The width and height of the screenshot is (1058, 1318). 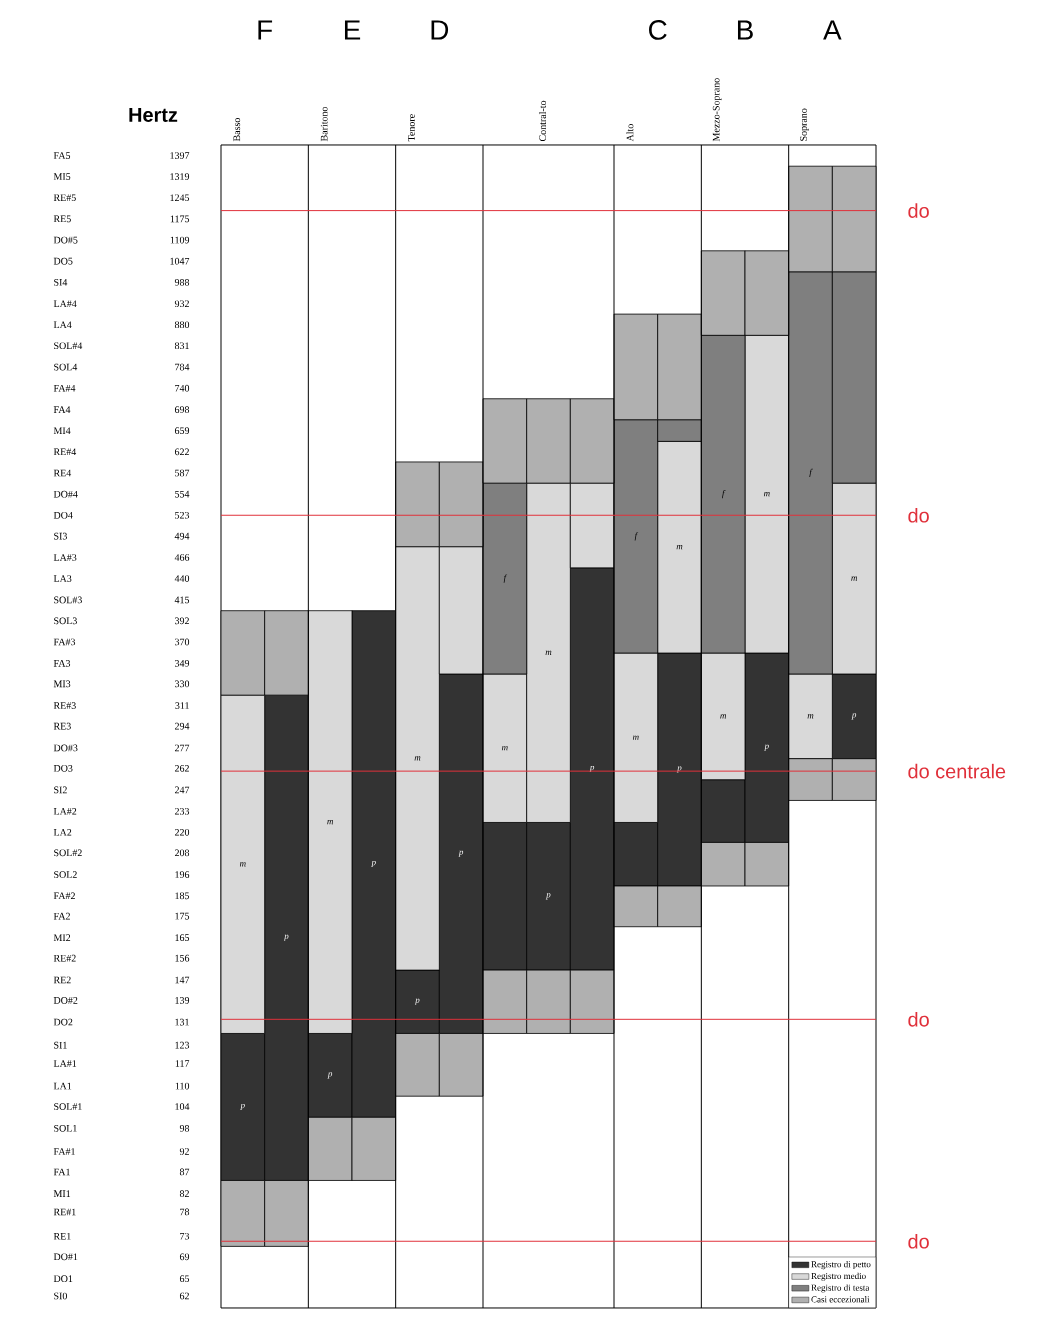 What do you see at coordinates (182, 980) in the screenshot?
I see `y-tick-label: 147` at bounding box center [182, 980].